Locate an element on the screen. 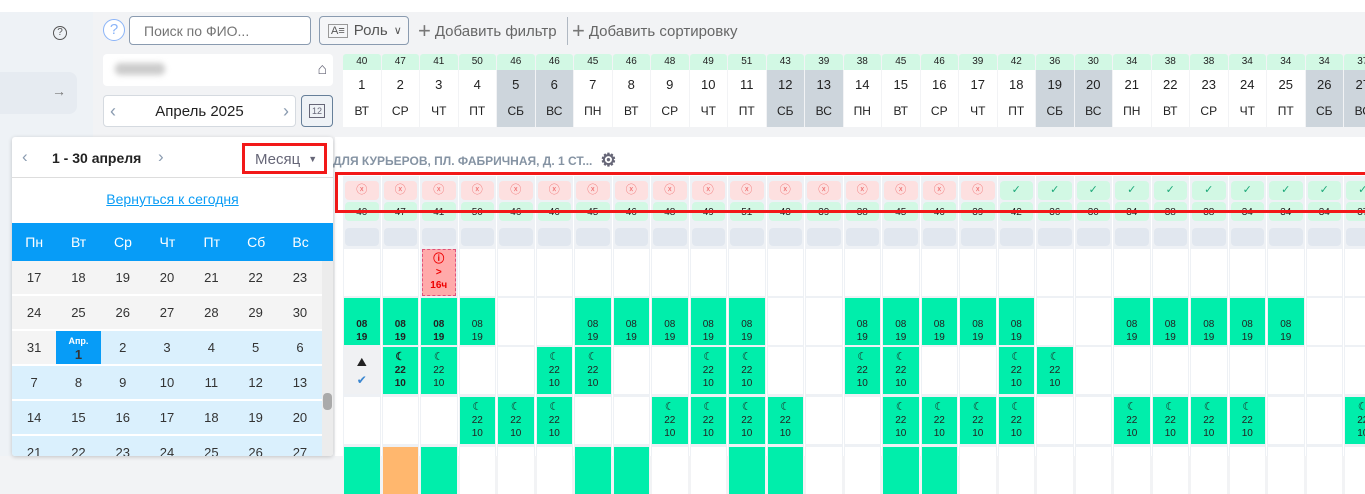 The image size is (1365, 494). picker-day: 9 is located at coordinates (122, 382).